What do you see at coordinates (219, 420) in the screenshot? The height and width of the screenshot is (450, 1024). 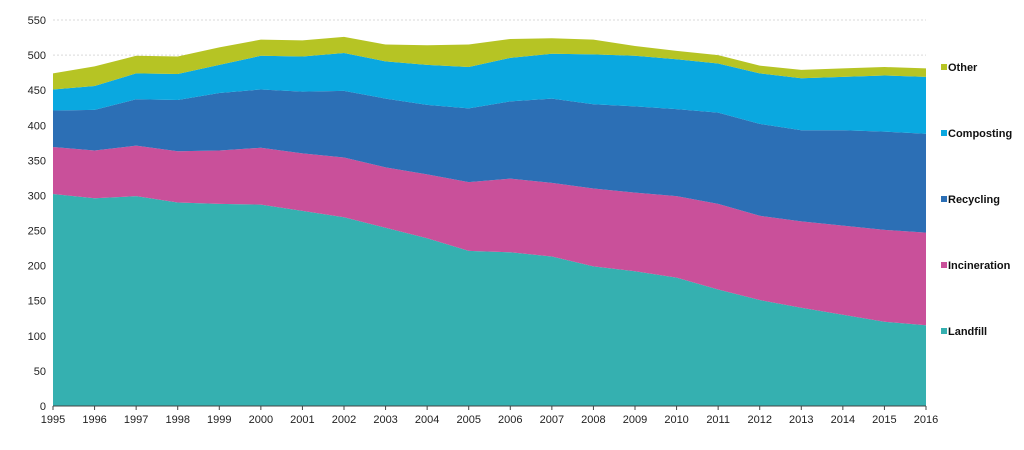 I see `x-tick-label: 1999` at bounding box center [219, 420].